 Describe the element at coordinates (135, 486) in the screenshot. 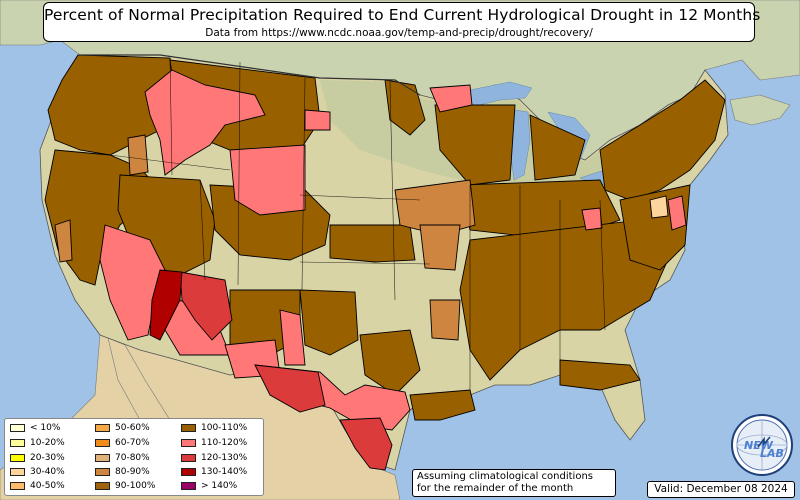

I see `legend-label: 90-100%` at that location.